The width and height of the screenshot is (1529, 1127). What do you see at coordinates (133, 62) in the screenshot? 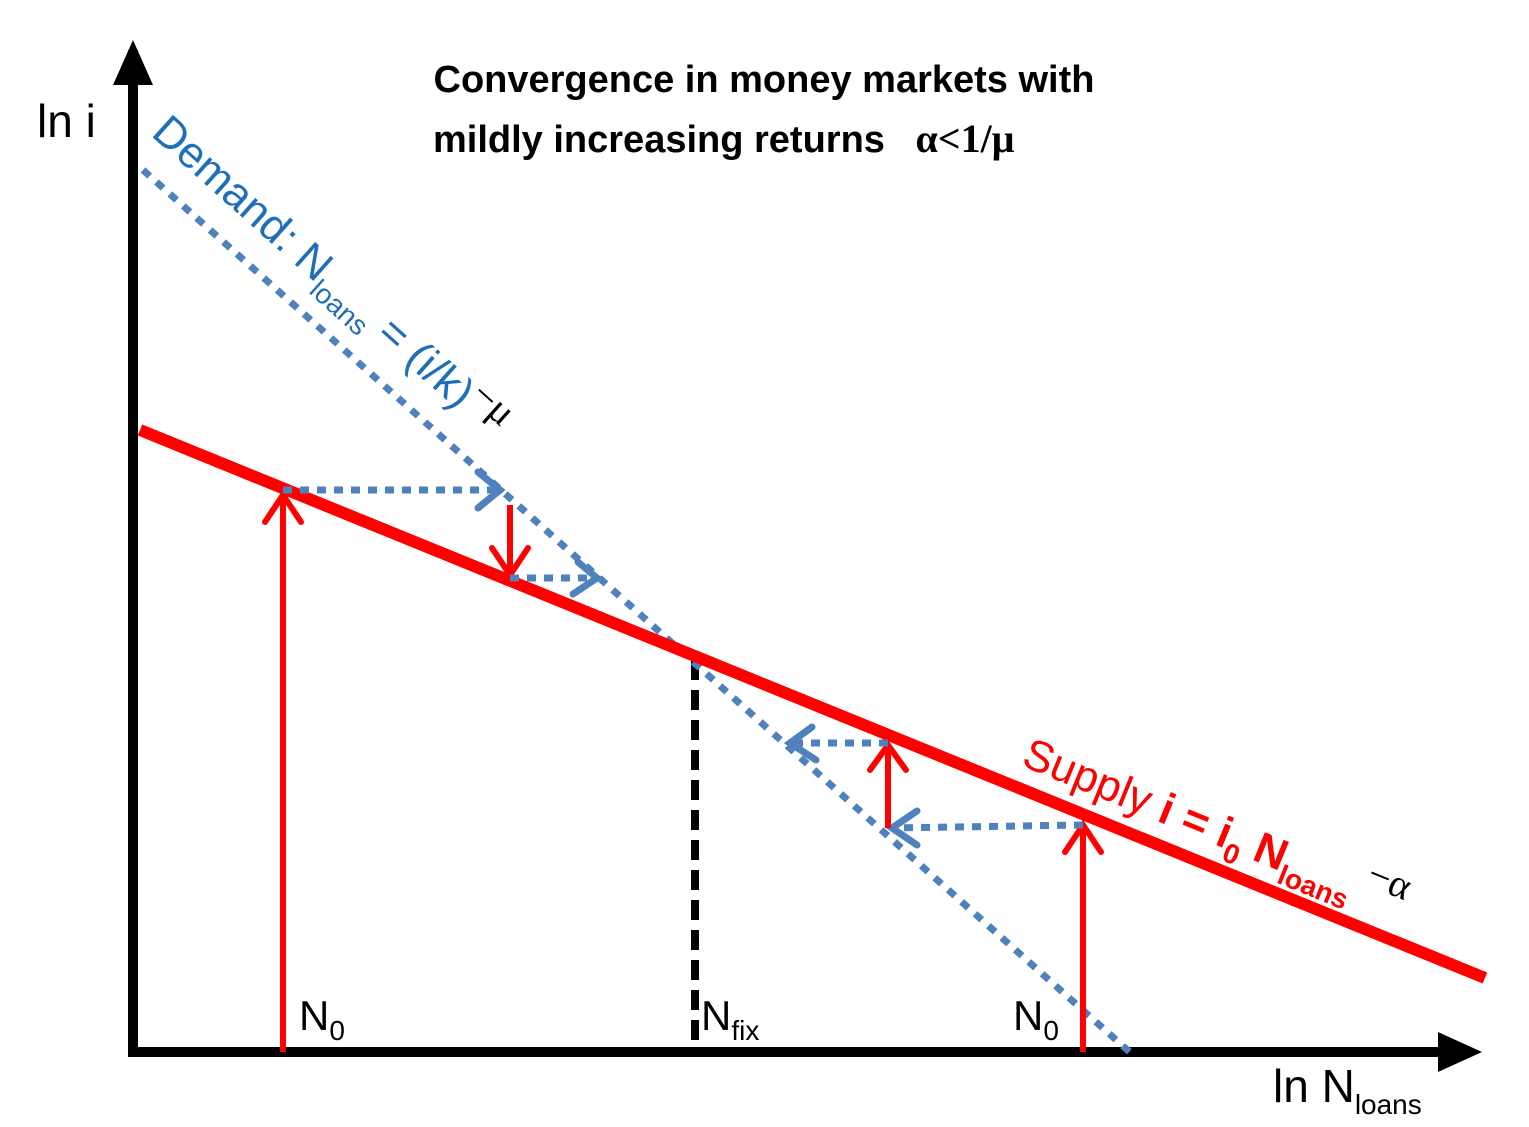
I see `y-axis-arrowhead` at bounding box center [133, 62].